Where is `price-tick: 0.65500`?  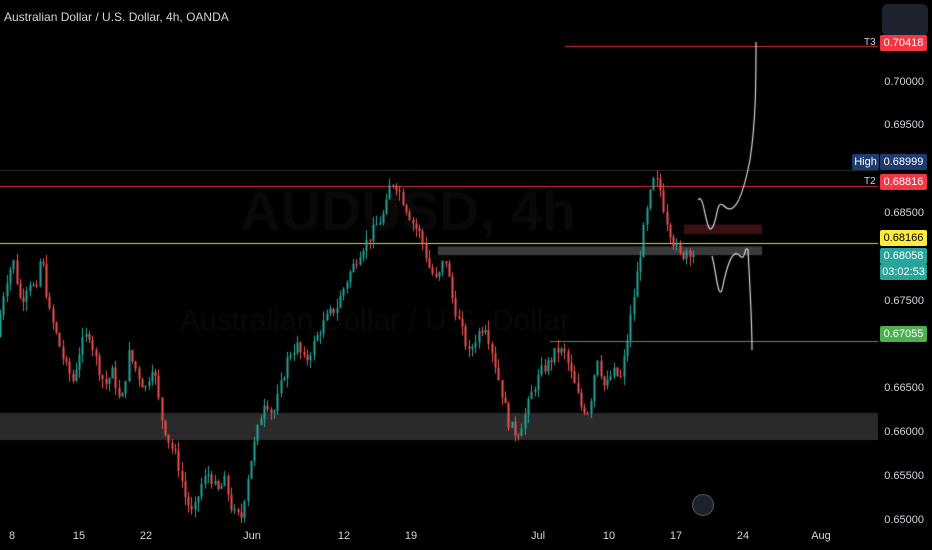
price-tick: 0.65500 is located at coordinates (904, 475).